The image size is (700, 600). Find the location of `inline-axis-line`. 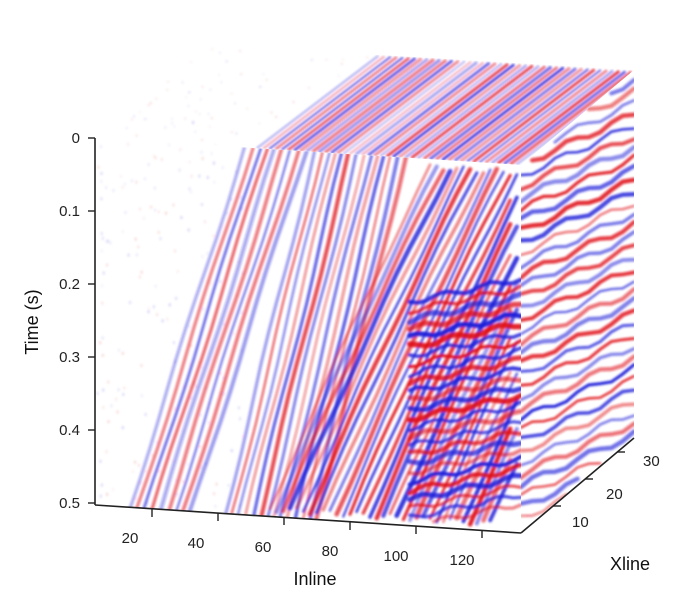

inline-axis-line is located at coordinates (308, 519).